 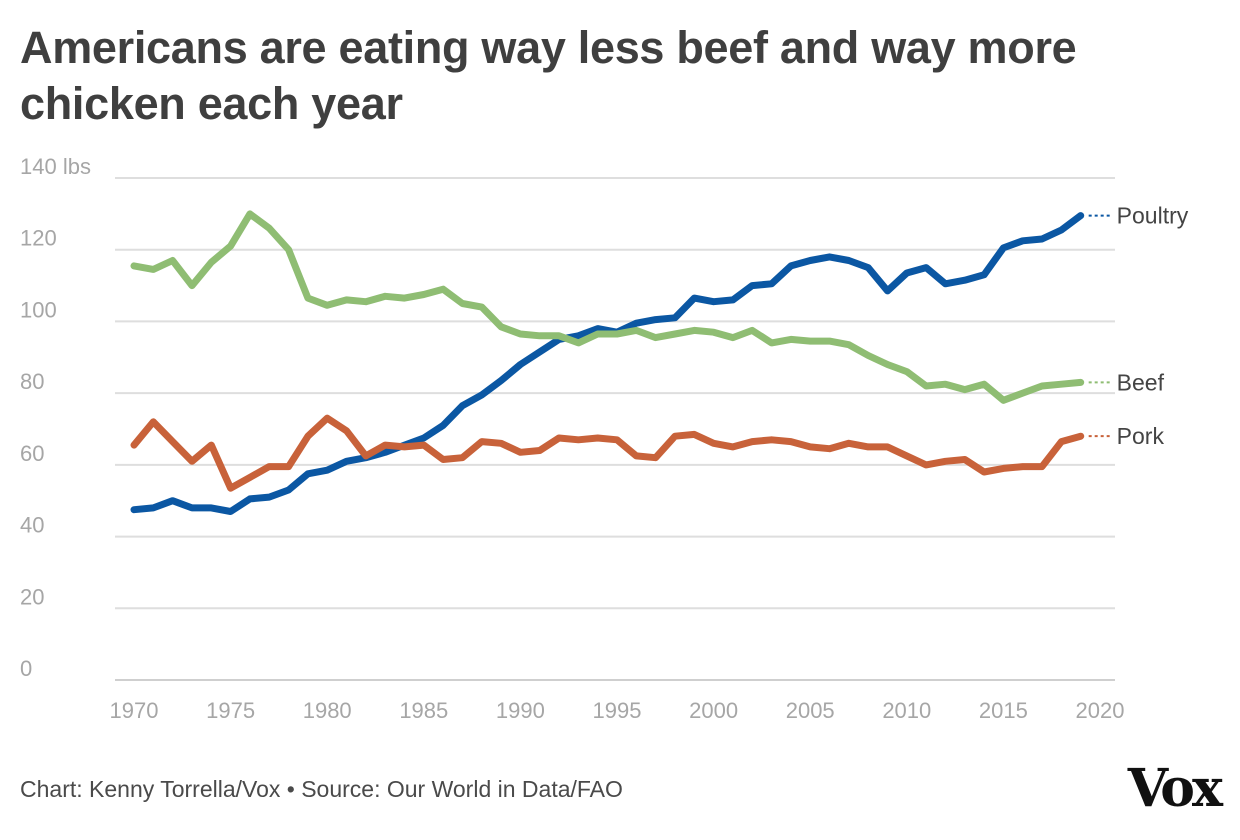 I want to click on x-tick-label: 2010, so click(x=906, y=710).